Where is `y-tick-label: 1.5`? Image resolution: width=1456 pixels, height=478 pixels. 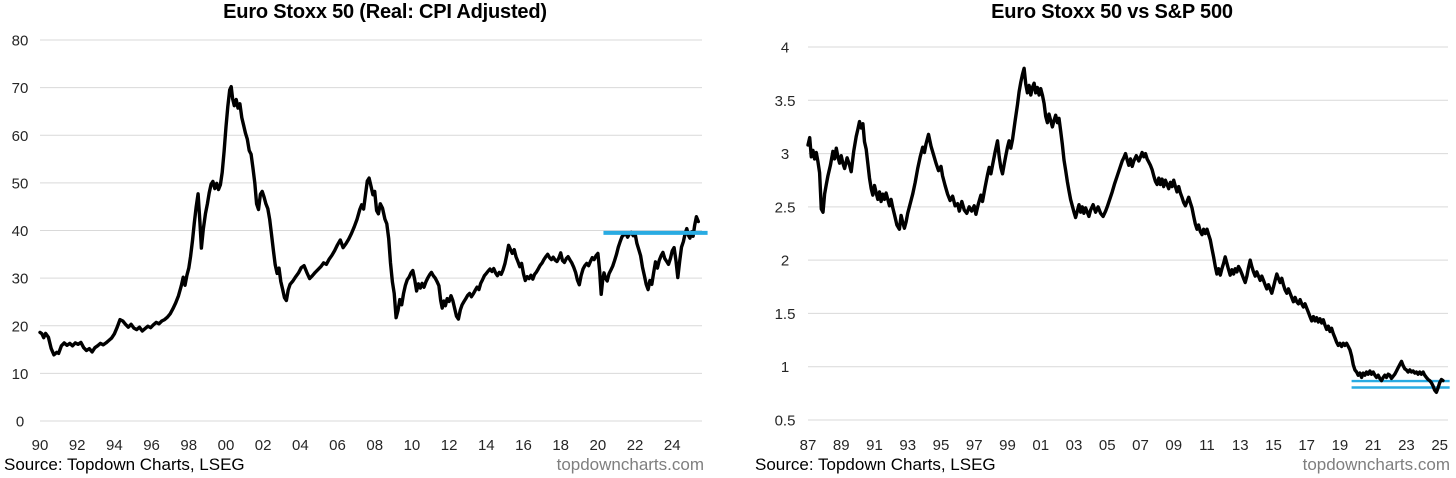 y-tick-label: 1.5 is located at coordinates (785, 314).